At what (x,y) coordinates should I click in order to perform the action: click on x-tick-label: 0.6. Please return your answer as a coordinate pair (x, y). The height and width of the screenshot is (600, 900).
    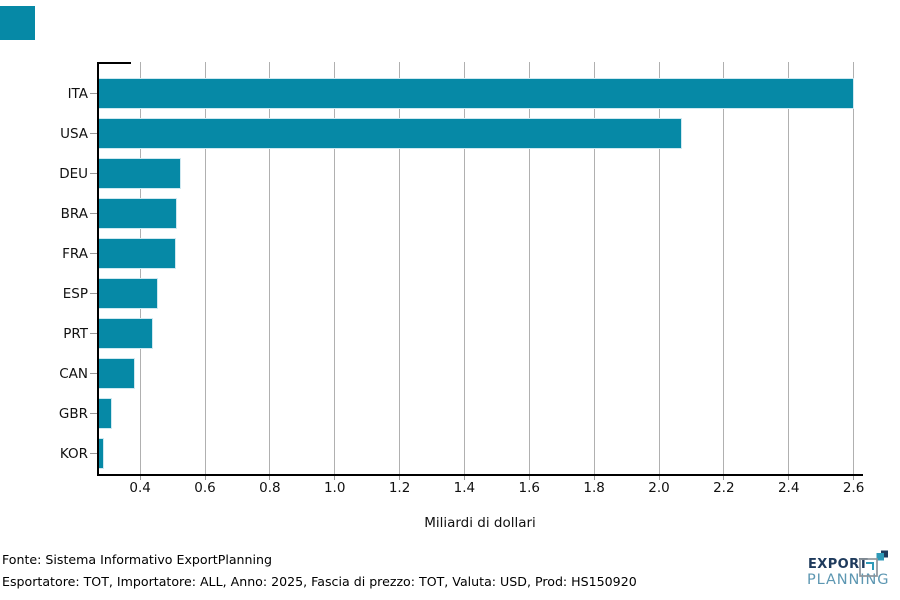
    Looking at the image, I should click on (205, 488).